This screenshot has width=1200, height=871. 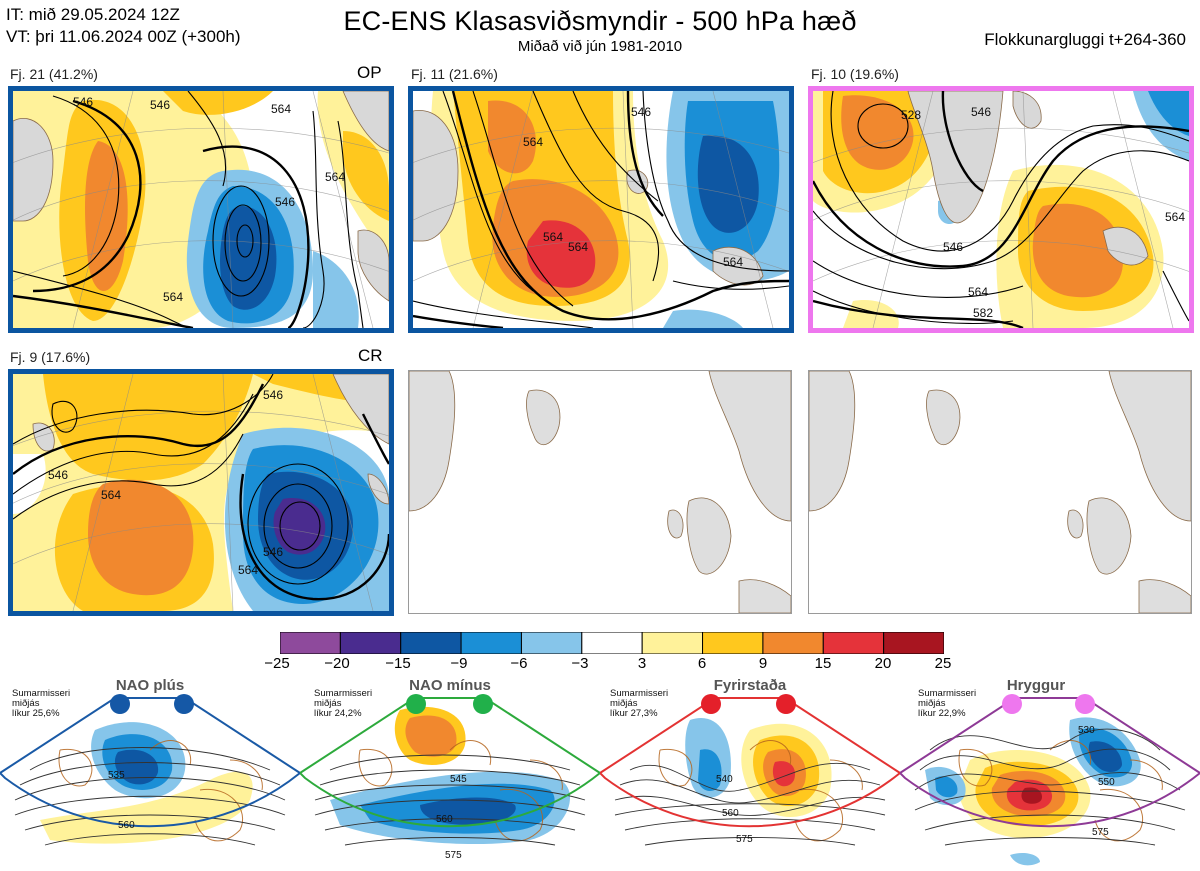 What do you see at coordinates (600, 21) in the screenshot?
I see `page-title: EC-ENS Klasasviðsmyndir - 500 hPa hæð` at bounding box center [600, 21].